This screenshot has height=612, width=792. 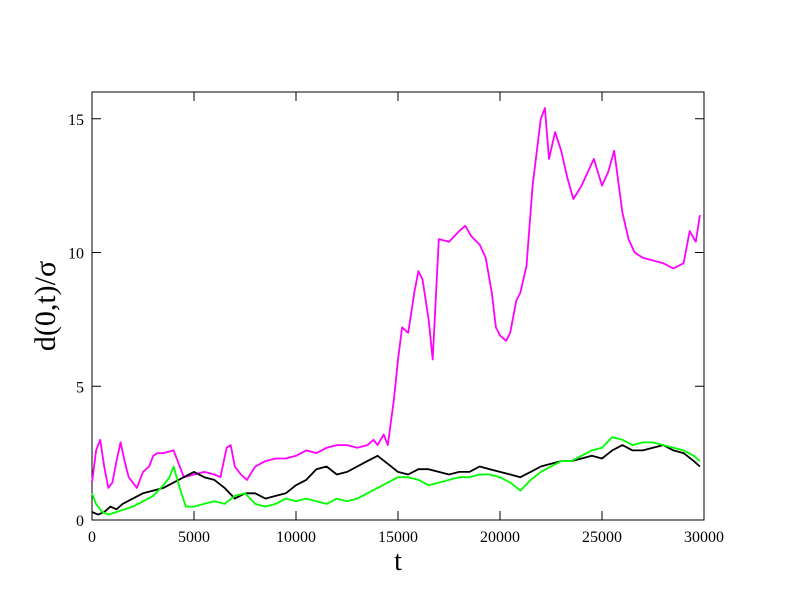 What do you see at coordinates (500, 537) in the screenshot?
I see `x-tick-label: 20000` at bounding box center [500, 537].